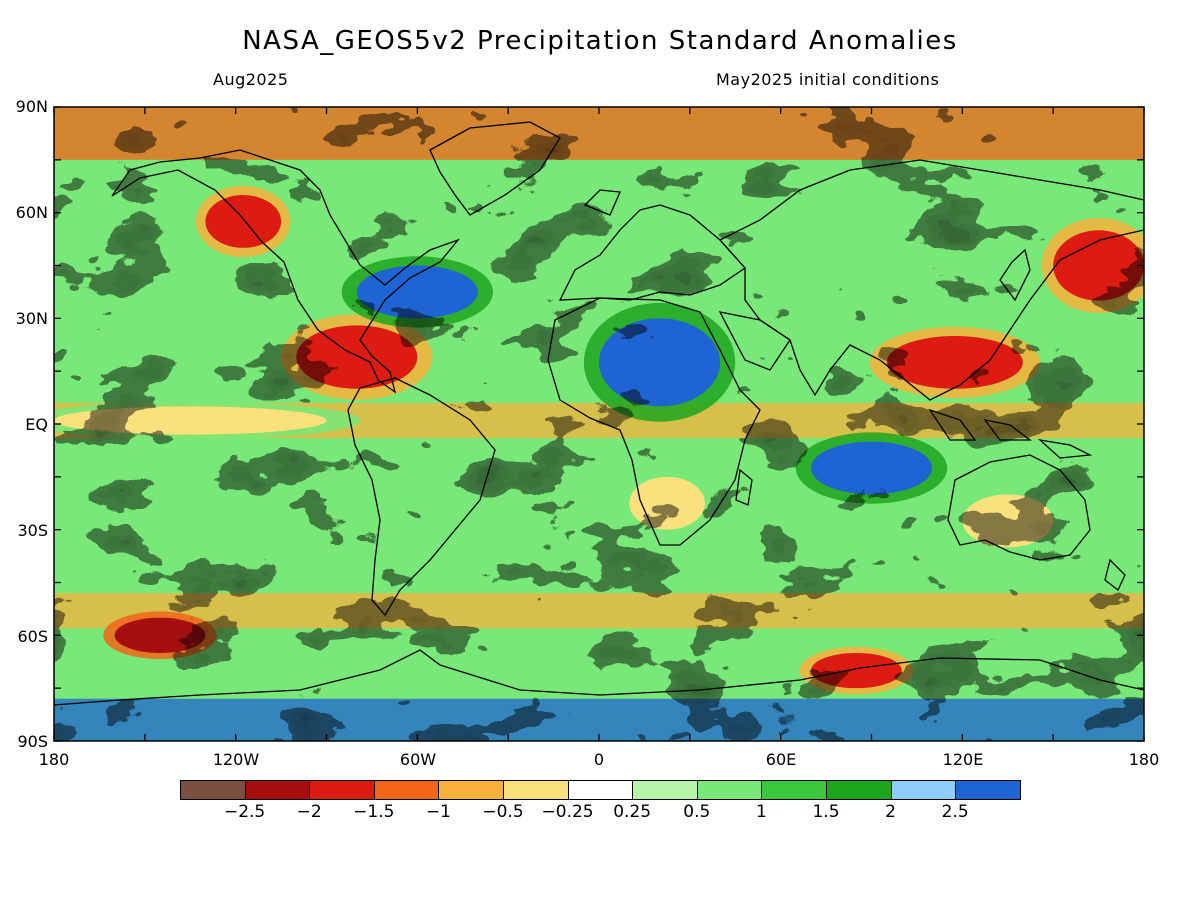 The image size is (1200, 900). Describe the element at coordinates (503, 812) in the screenshot. I see `colorbar-label: −0.5` at that location.